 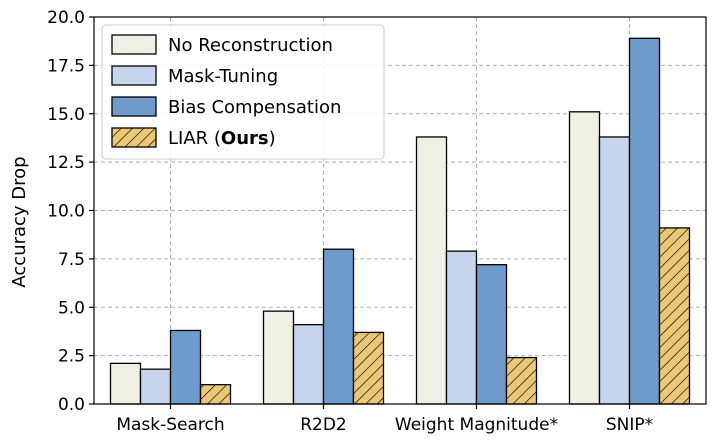 I want to click on legend-frame, so click(x=243, y=92).